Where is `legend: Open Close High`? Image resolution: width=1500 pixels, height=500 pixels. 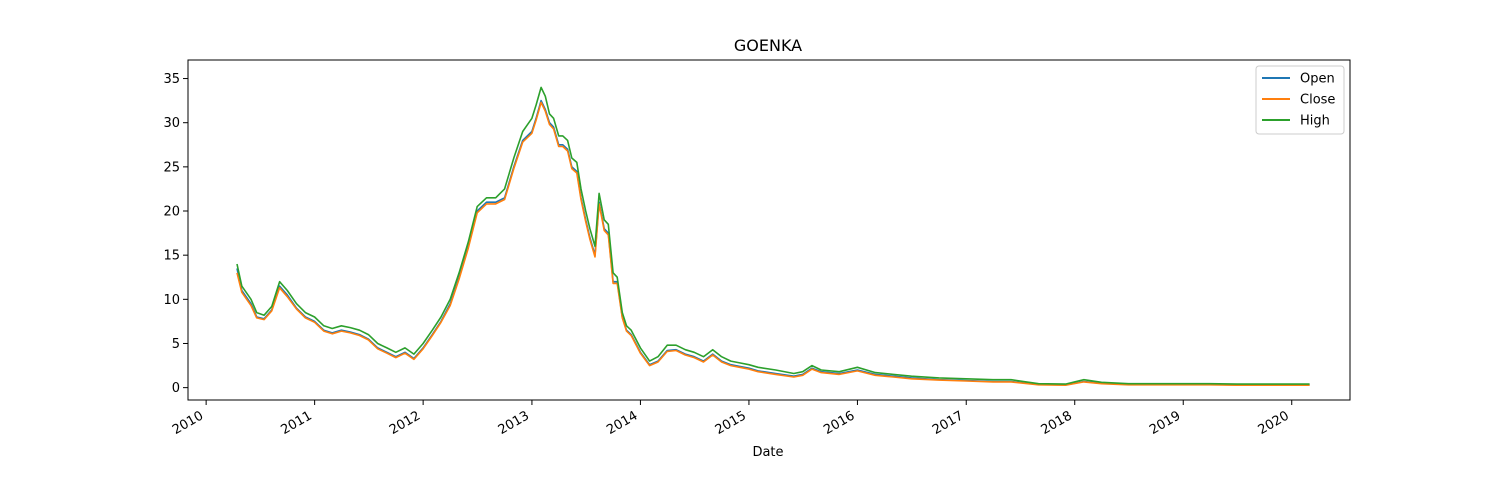 legend: Open Close High is located at coordinates (1300, 100).